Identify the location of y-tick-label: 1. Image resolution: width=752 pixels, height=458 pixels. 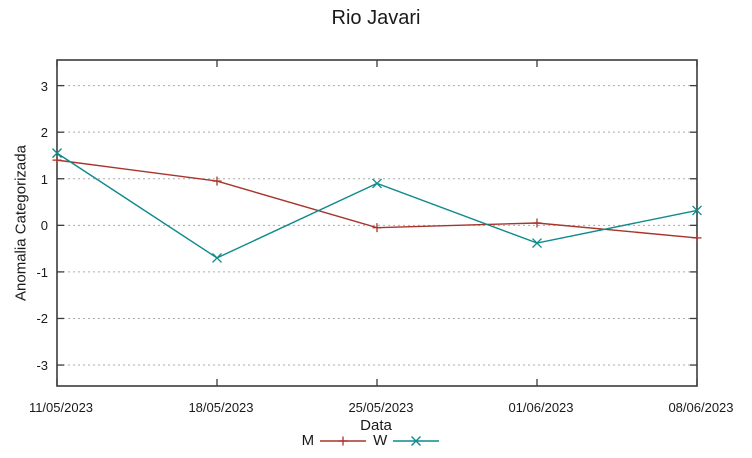
(44, 179).